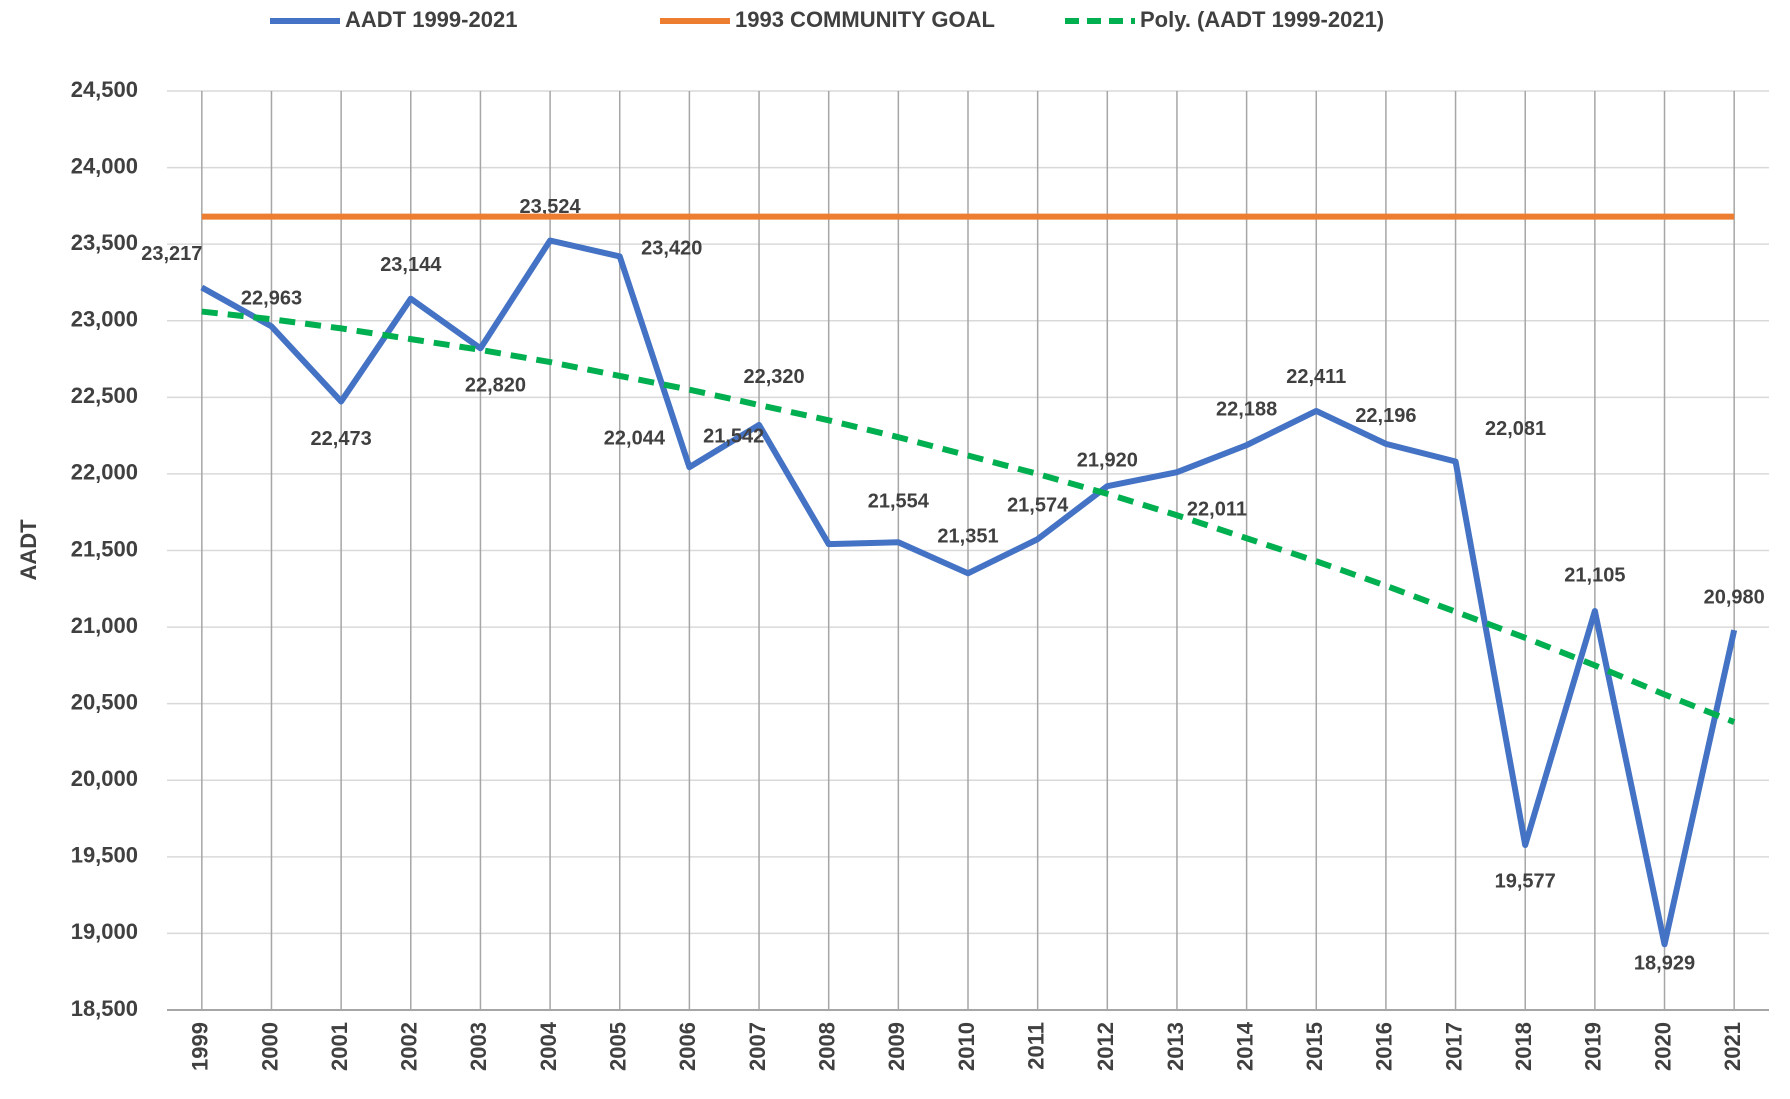 This screenshot has width=1790, height=1099. I want to click on x-tick-label: 2005, so click(618, 1046).